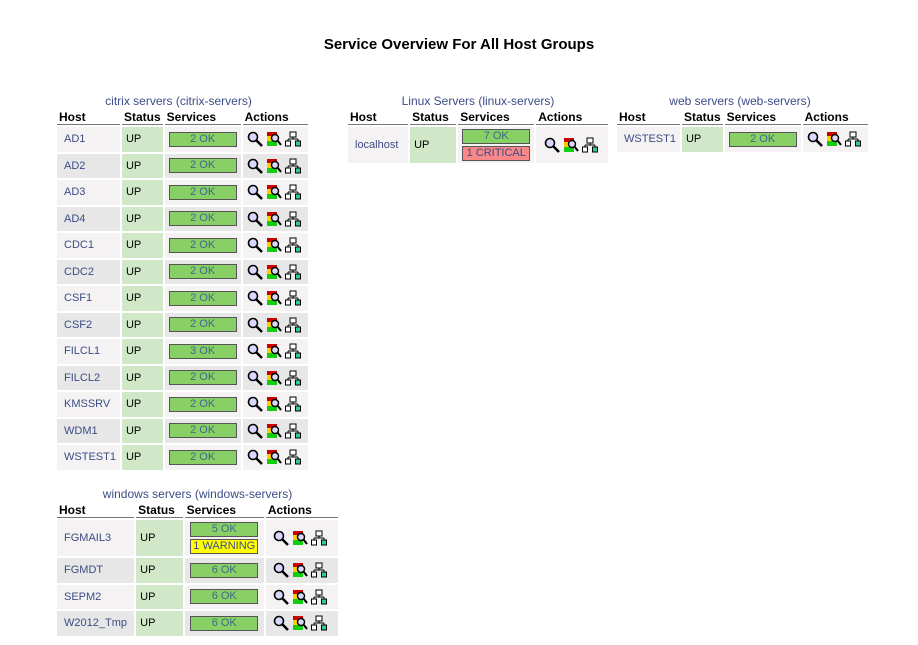  Describe the element at coordinates (87, 404) in the screenshot. I see `host-link: KMSSRV` at that location.